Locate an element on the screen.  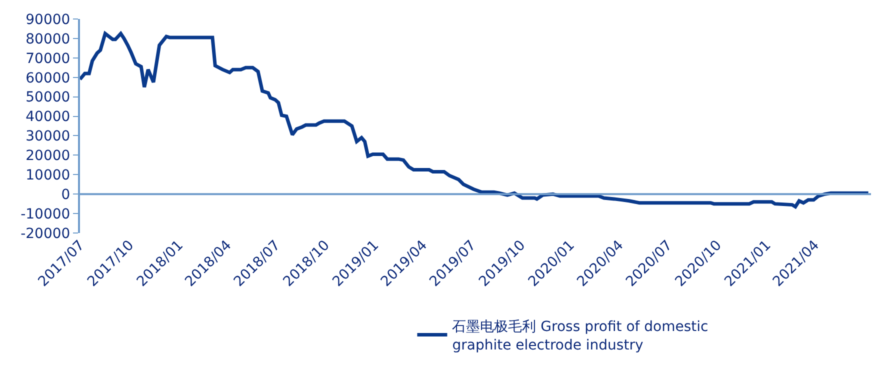
y-tick-label: 90000 is located at coordinates (48, 20).